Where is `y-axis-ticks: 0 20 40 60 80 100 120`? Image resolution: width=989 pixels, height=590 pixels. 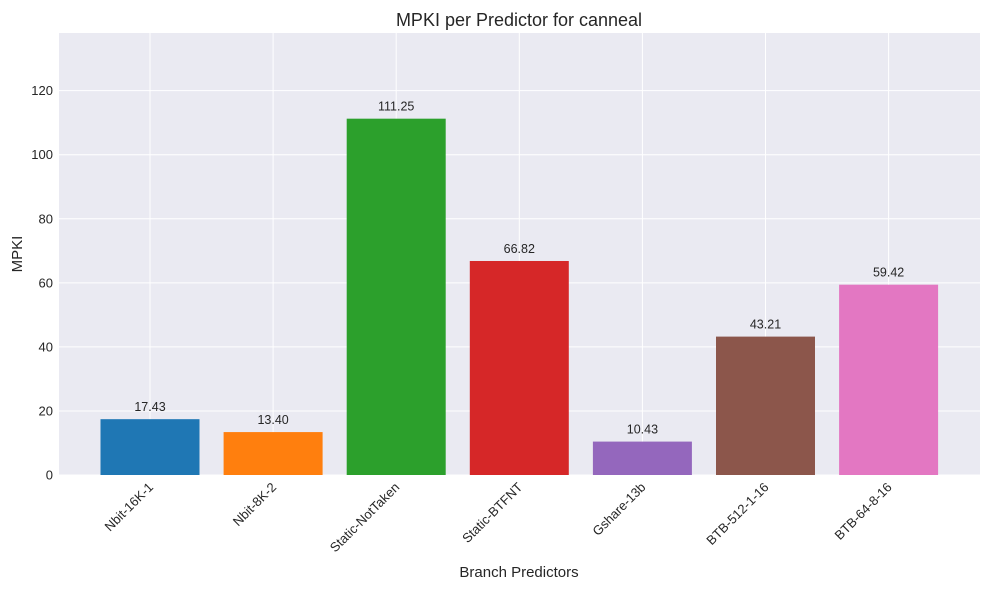
y-axis-ticks: 0 20 40 60 80 100 120 is located at coordinates (42, 282).